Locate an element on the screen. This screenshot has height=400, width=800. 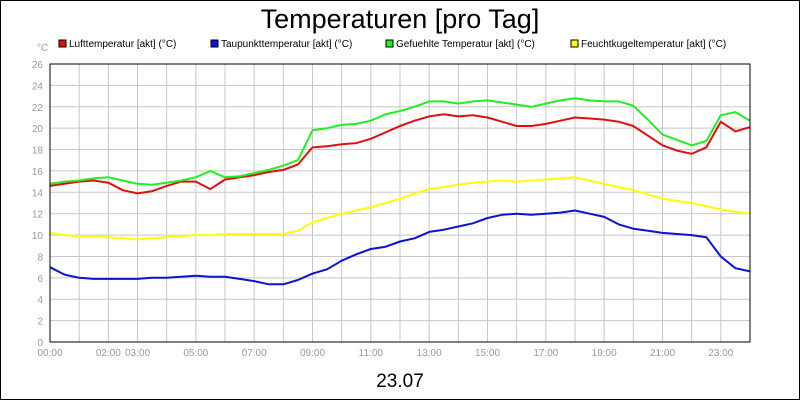
y-axis-unit: °C is located at coordinates (42, 48).